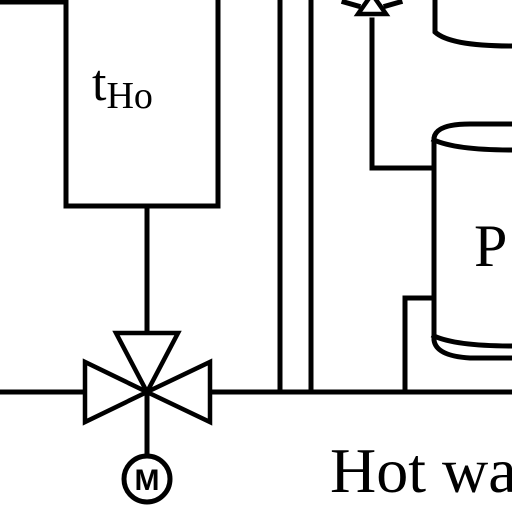 This screenshot has height=512, width=512. What do you see at coordinates (419, 345) in the screenshot?
I see `vessel-connection-pipe` at bounding box center [419, 345].